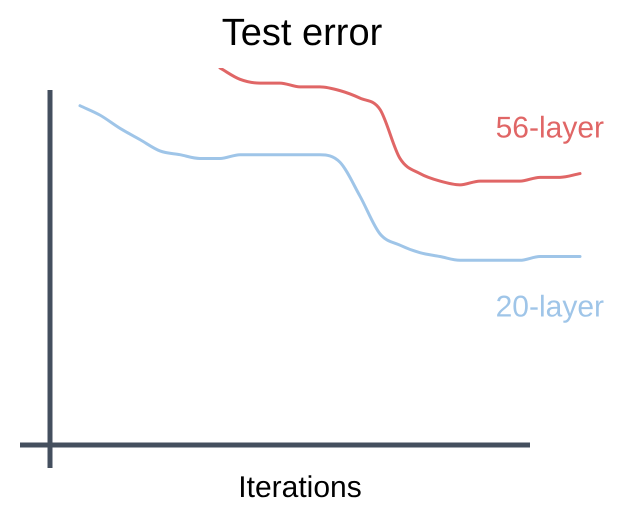  Describe the element at coordinates (300, 487) in the screenshot. I see `x-axis-title: Iterations` at that location.